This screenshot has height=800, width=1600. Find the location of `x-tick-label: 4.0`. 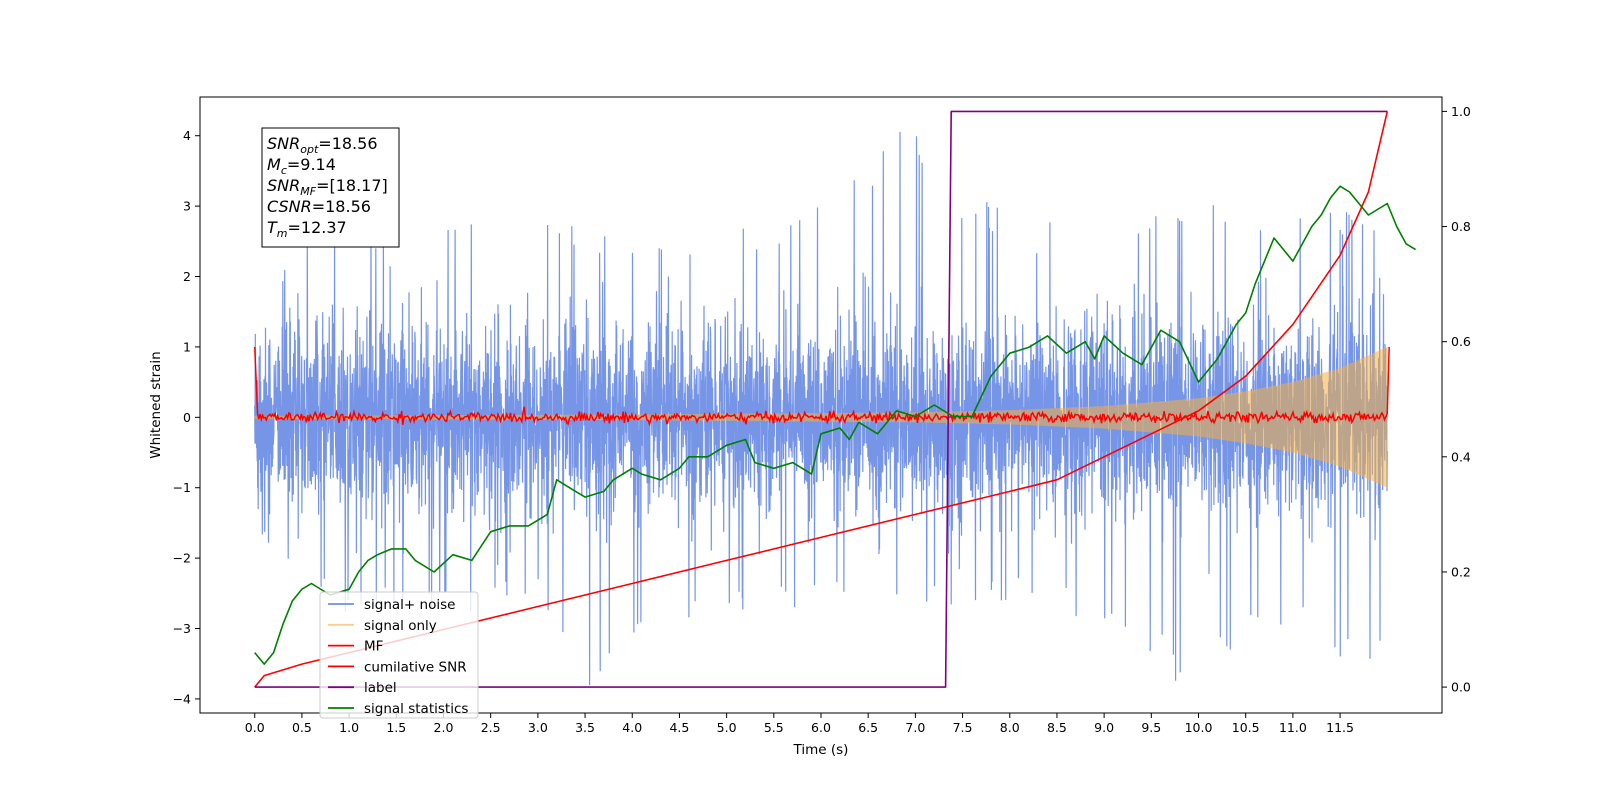

x-tick-label: 4.0 is located at coordinates (632, 727).